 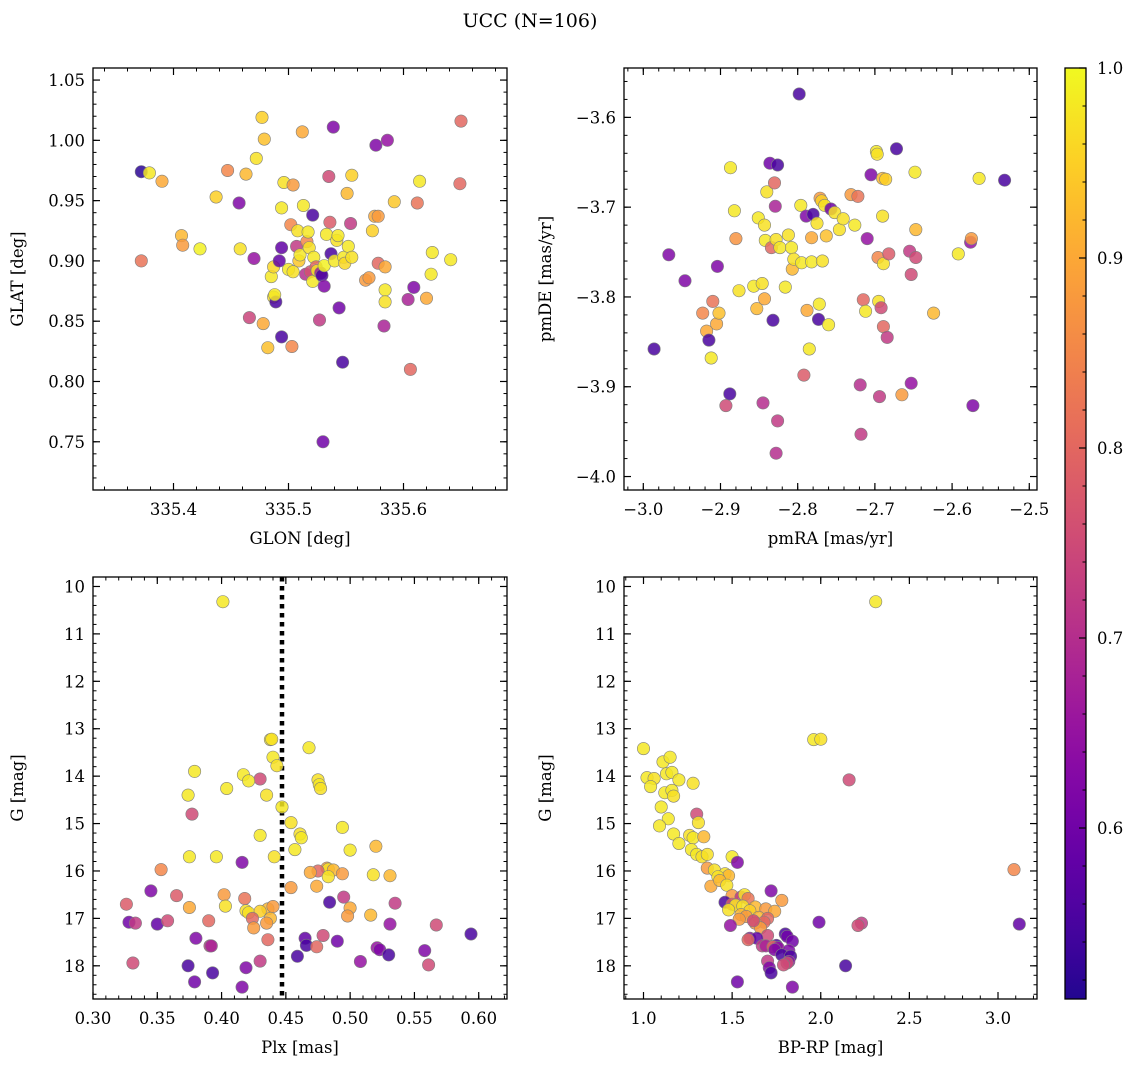 I want to click on x-tick-label: 0.55, so click(x=414, y=1018).